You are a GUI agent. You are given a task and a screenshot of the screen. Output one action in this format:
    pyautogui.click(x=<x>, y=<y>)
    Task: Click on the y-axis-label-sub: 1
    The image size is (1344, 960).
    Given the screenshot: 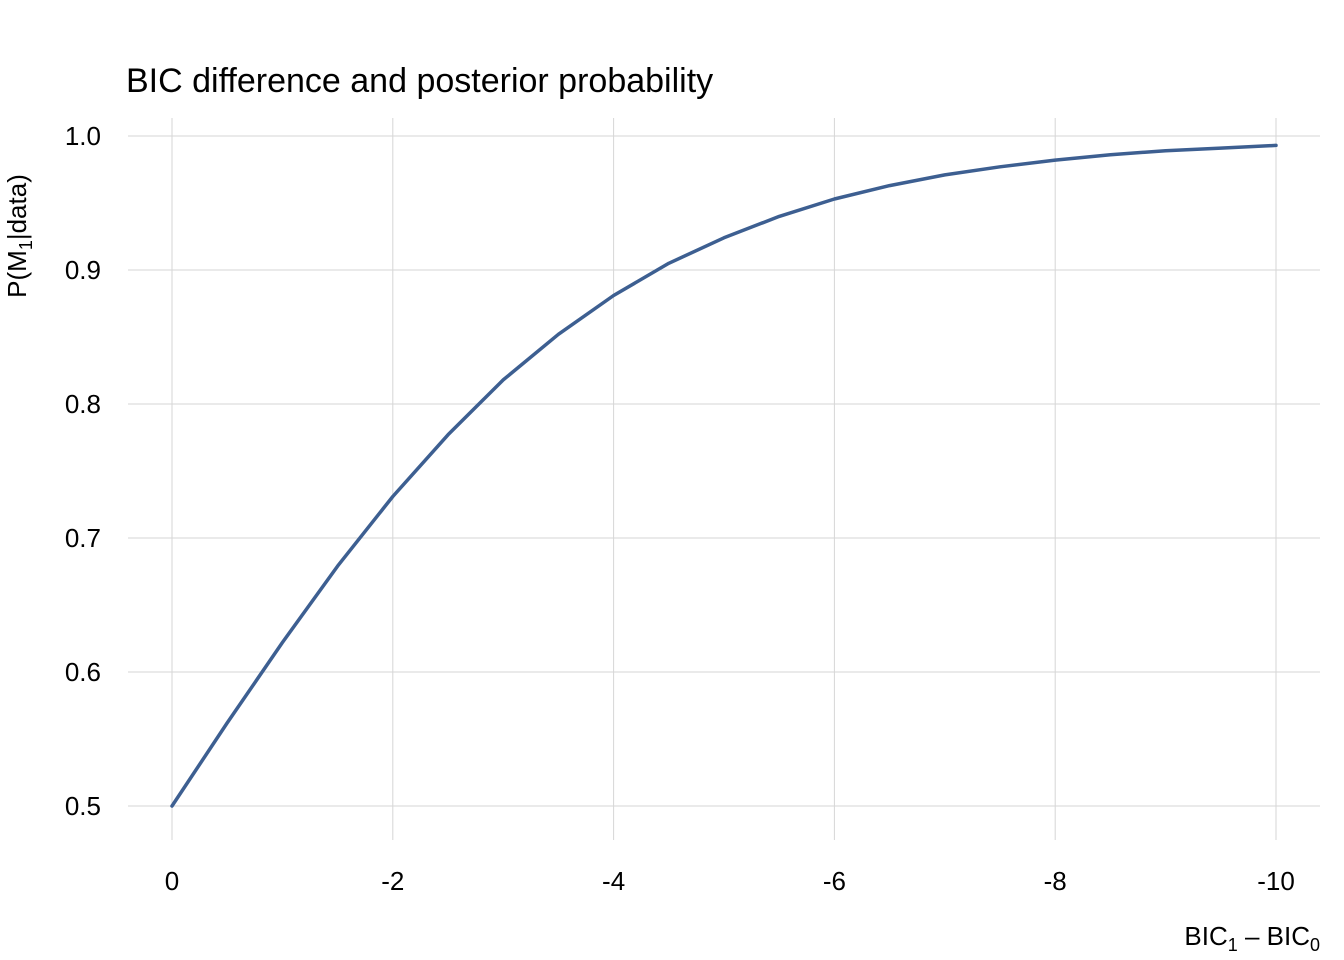 What is the action you would take?
    pyautogui.click(x=26, y=245)
    